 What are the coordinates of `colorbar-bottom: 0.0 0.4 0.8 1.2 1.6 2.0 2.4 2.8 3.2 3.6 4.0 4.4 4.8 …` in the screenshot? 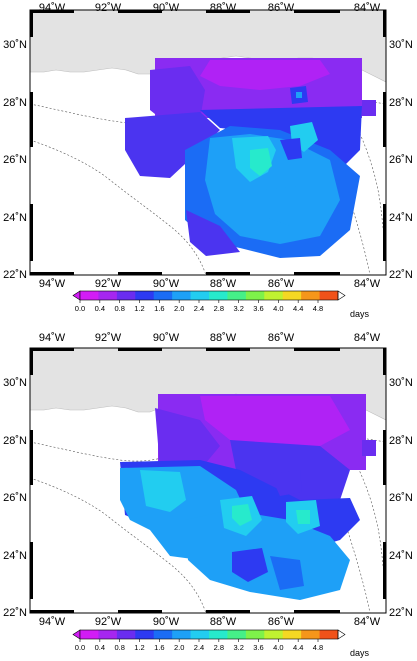 It's located at (221, 643).